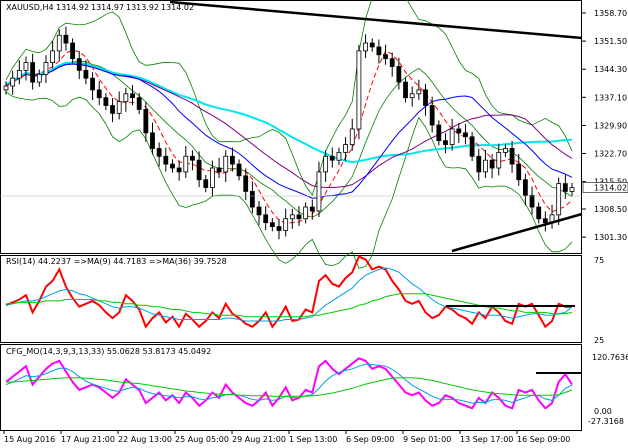 The height and width of the screenshot is (448, 628). I want to click on time-tick-label: 1 Sep 13:00, so click(313, 439).